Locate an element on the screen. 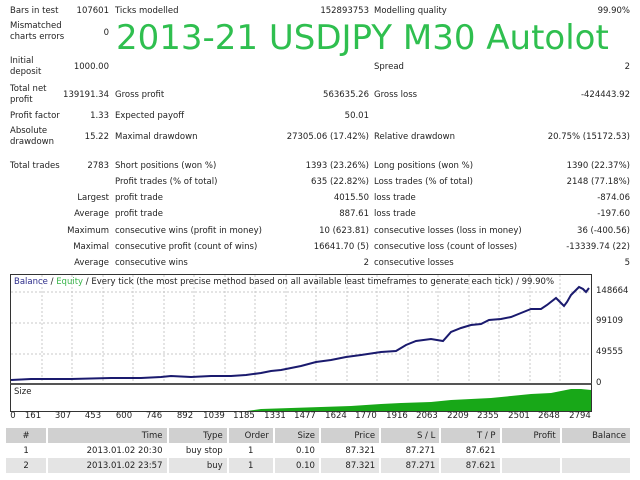 This screenshot has width=640, height=480. cell-tp: 87.621 is located at coordinates (471, 450).